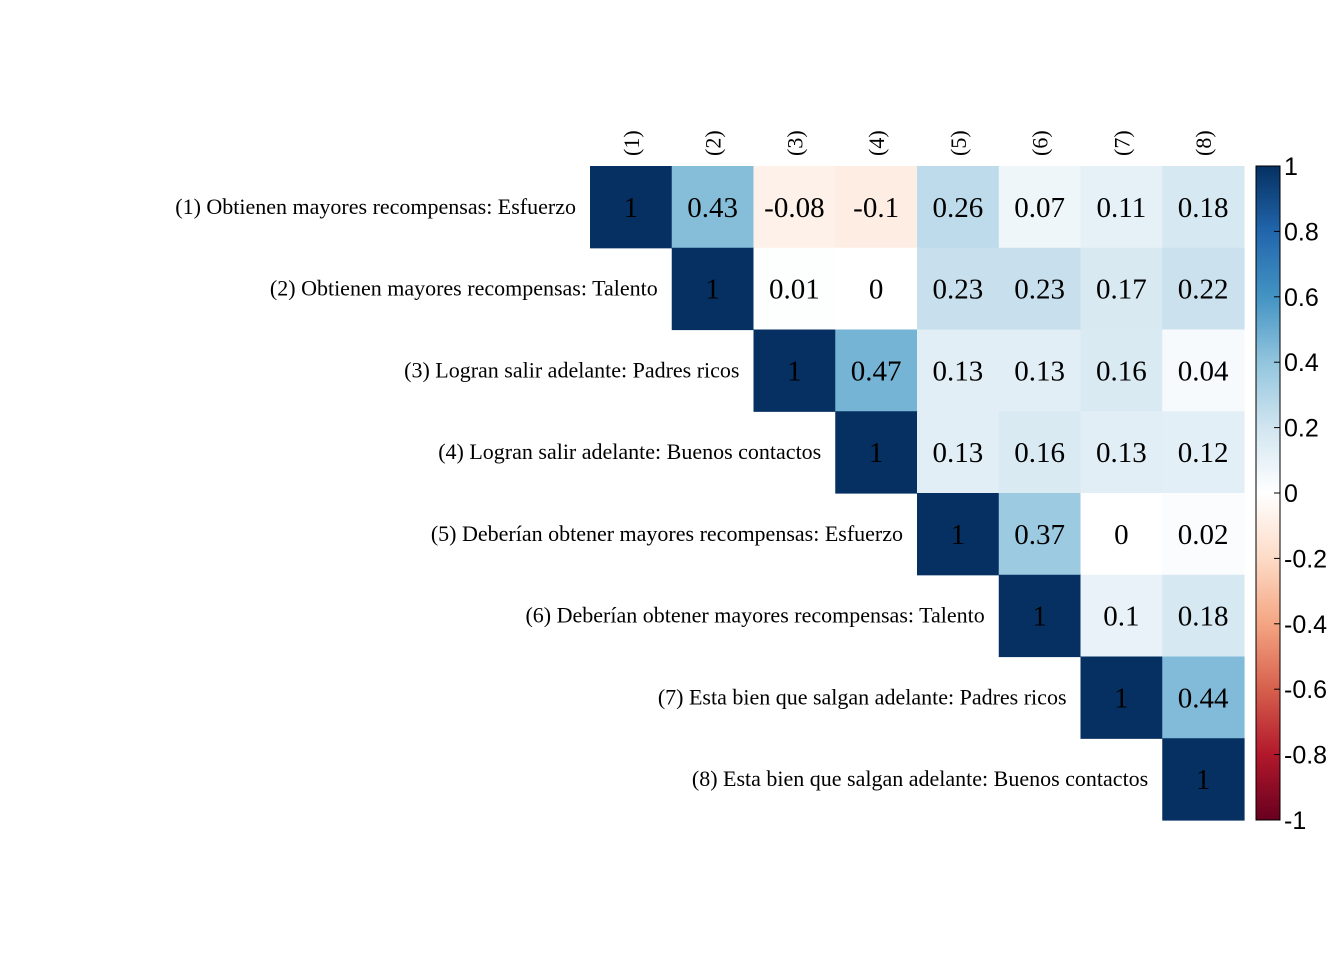 Image resolution: width=1344 pixels, height=960 pixels. I want to click on cell-value-r2-c4: 0, so click(876, 290).